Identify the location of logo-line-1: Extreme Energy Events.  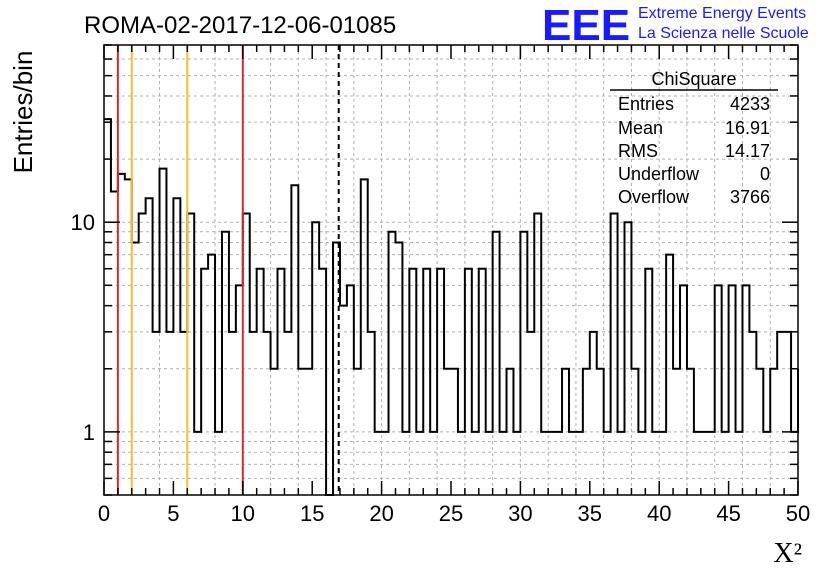
(722, 13).